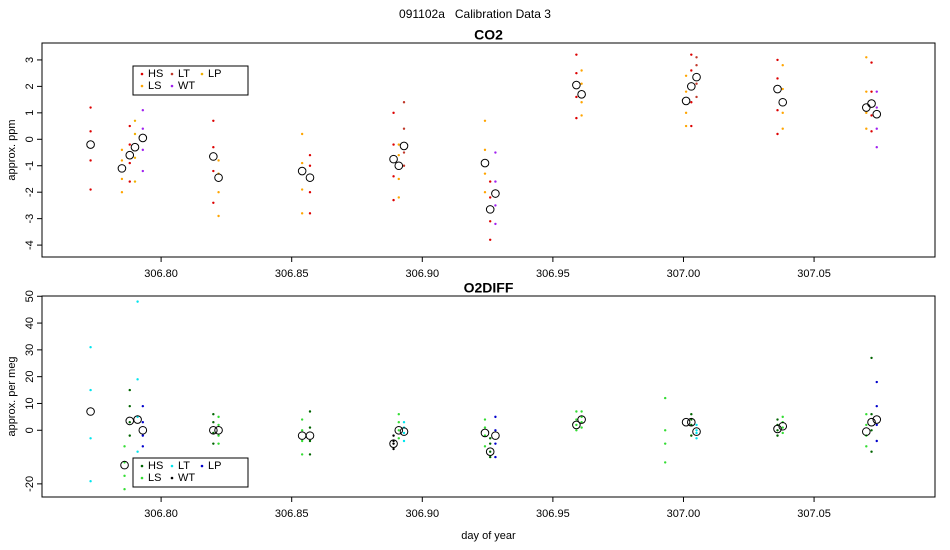  Describe the element at coordinates (155, 466) in the screenshot. I see `legend-label: HS` at that location.